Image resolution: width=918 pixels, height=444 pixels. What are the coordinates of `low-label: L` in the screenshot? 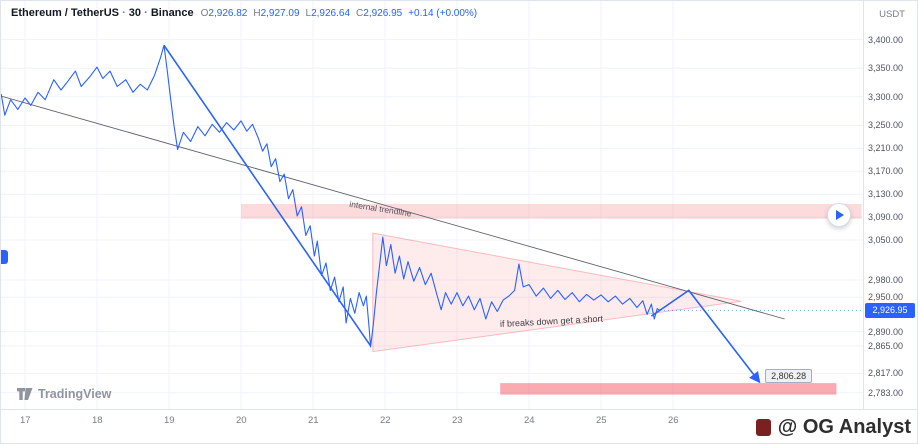 It's located at (308, 13).